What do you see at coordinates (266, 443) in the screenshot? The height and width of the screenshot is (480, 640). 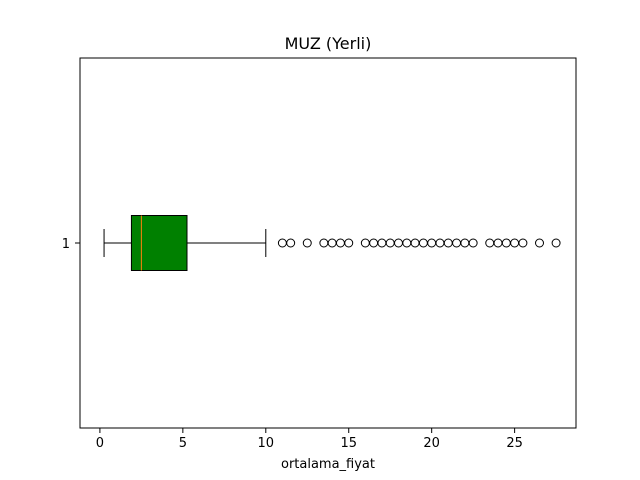 I see `x-tick-label: 10` at bounding box center [266, 443].